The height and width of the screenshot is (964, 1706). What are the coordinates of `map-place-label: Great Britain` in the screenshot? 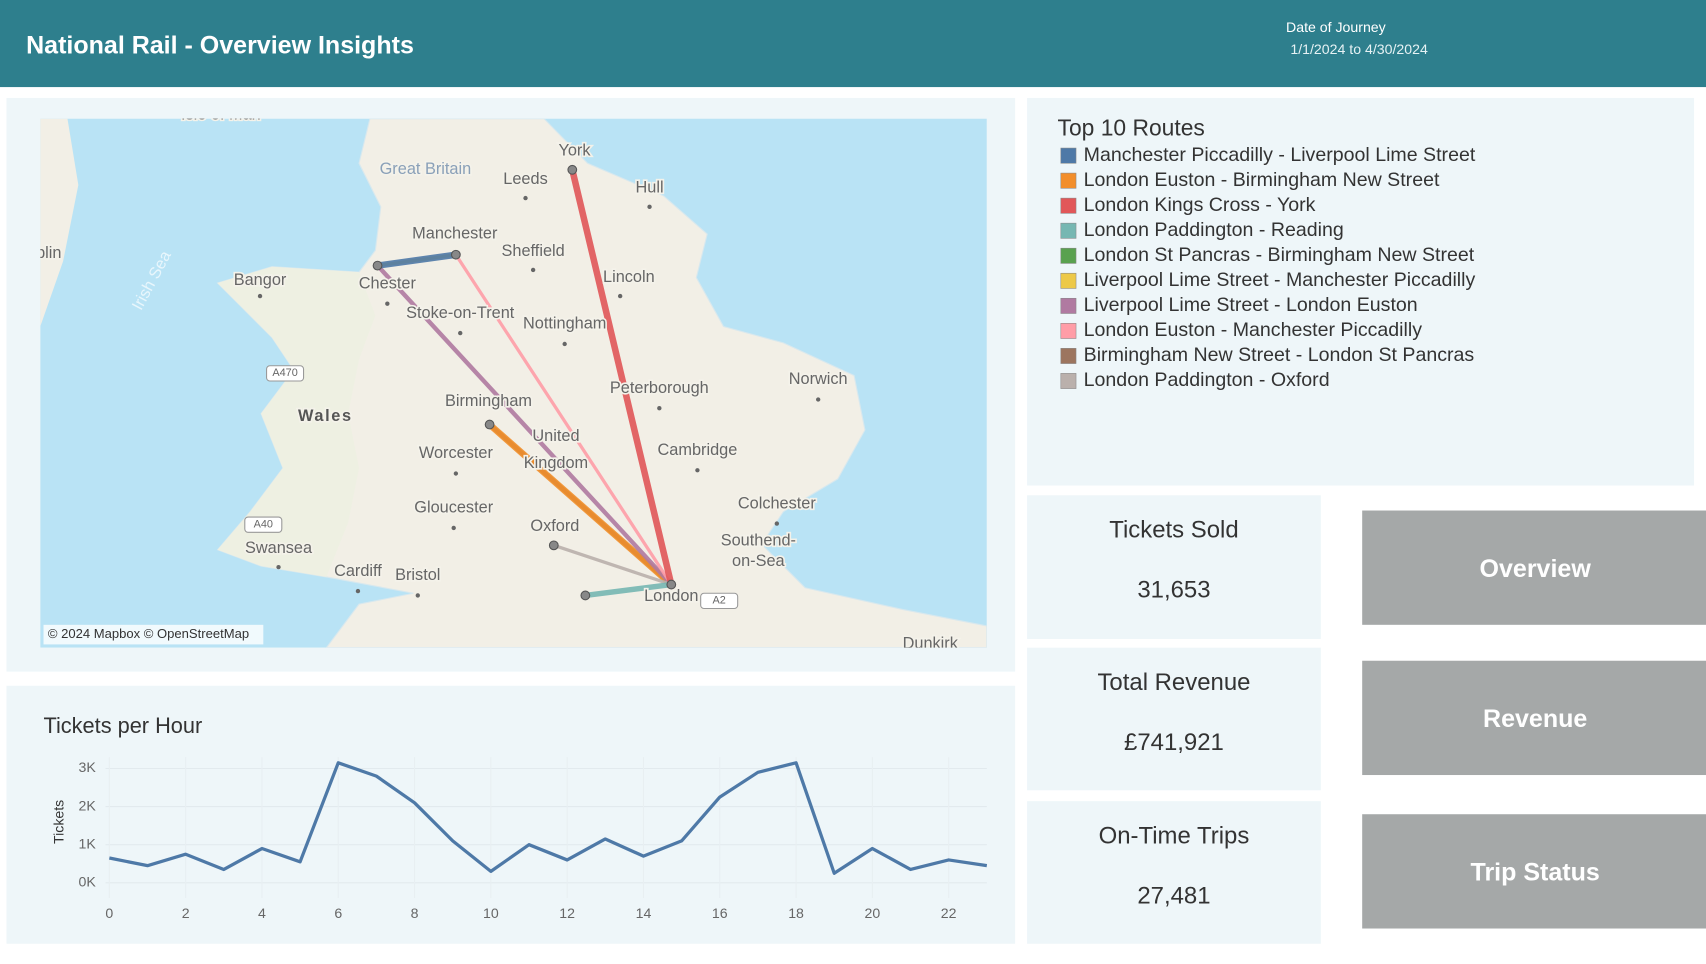 It's located at (426, 169).